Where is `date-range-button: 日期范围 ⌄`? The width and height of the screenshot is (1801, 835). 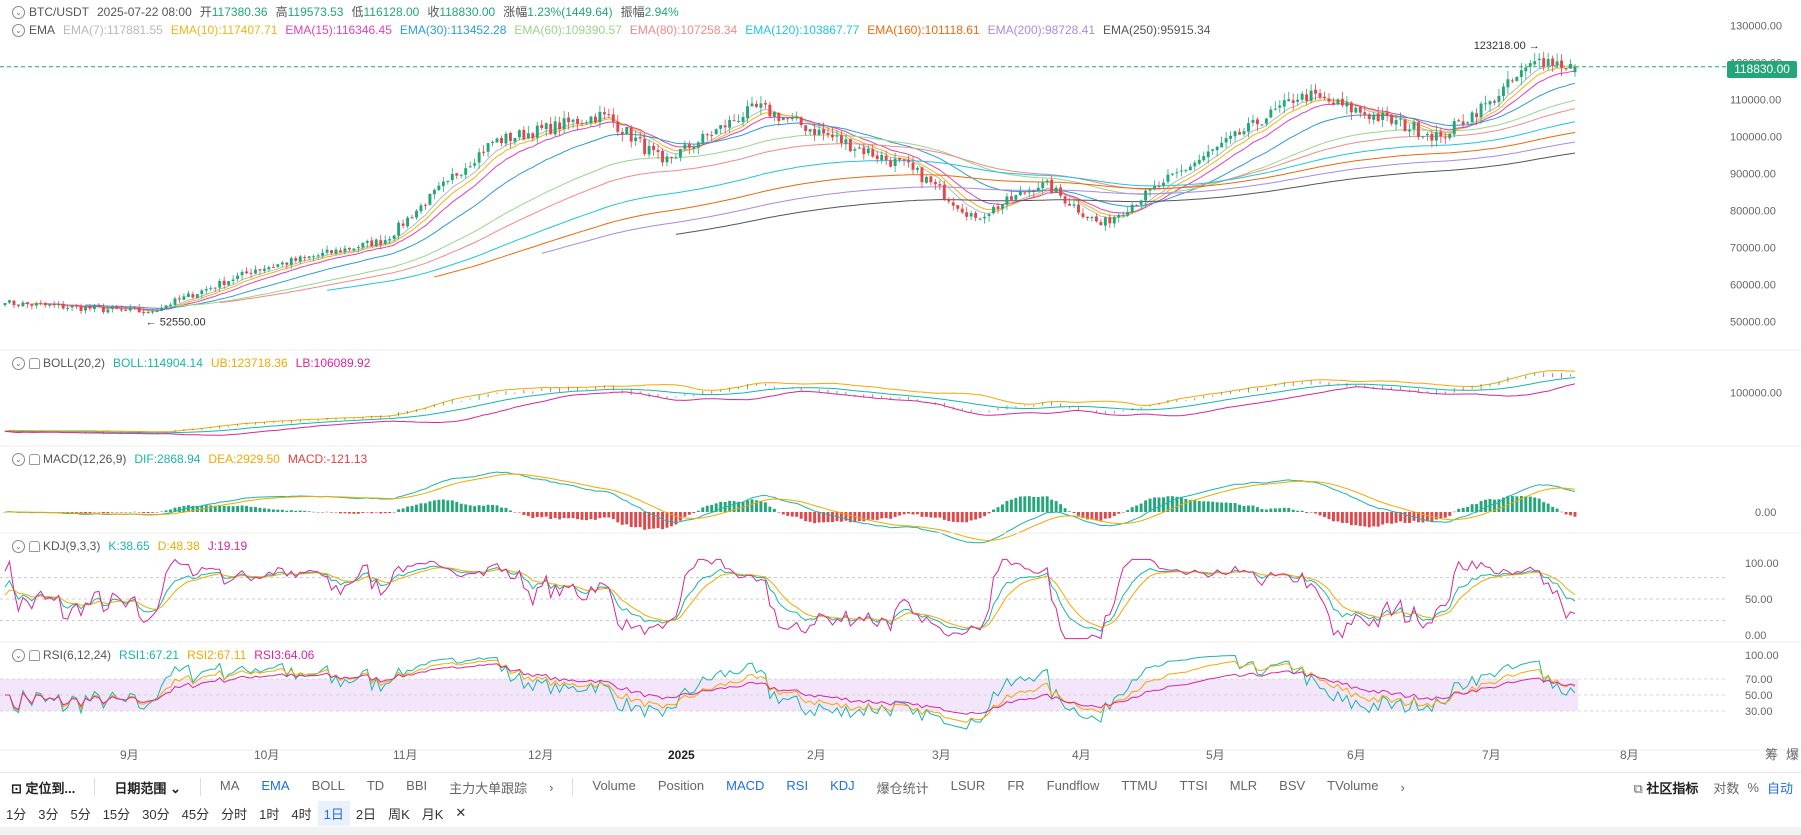
date-range-button: 日期范围 ⌄ is located at coordinates (147, 787).